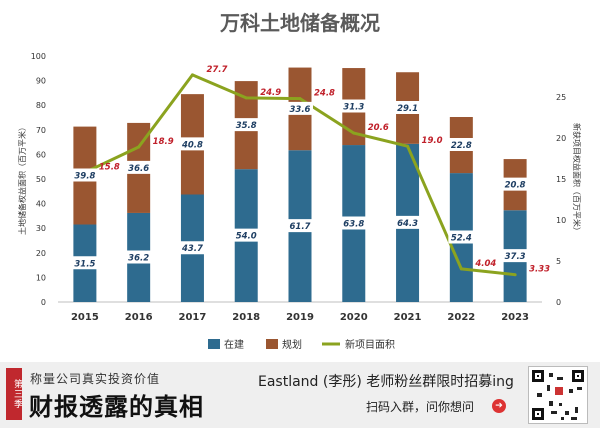 This screenshot has width=600, height=428. I want to click on line-value-label: 27.7, so click(216, 70).